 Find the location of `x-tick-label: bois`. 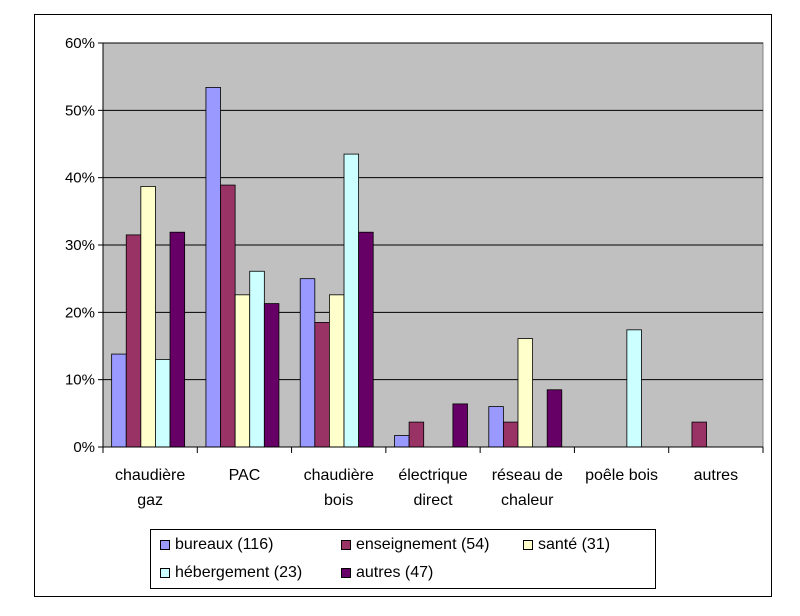

x-tick-label: bois is located at coordinates (338, 500).